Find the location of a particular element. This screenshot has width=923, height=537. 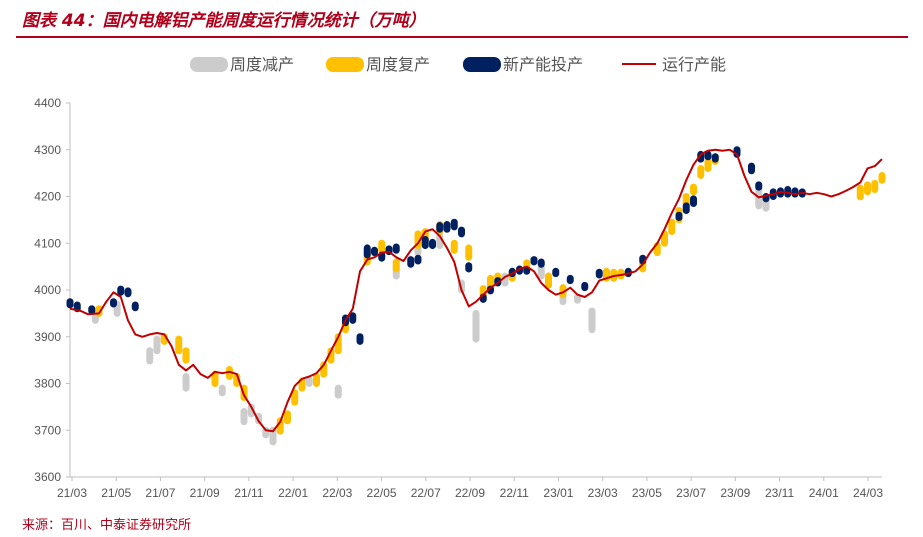

y-tick-label: 3800 is located at coordinates (47, 384).